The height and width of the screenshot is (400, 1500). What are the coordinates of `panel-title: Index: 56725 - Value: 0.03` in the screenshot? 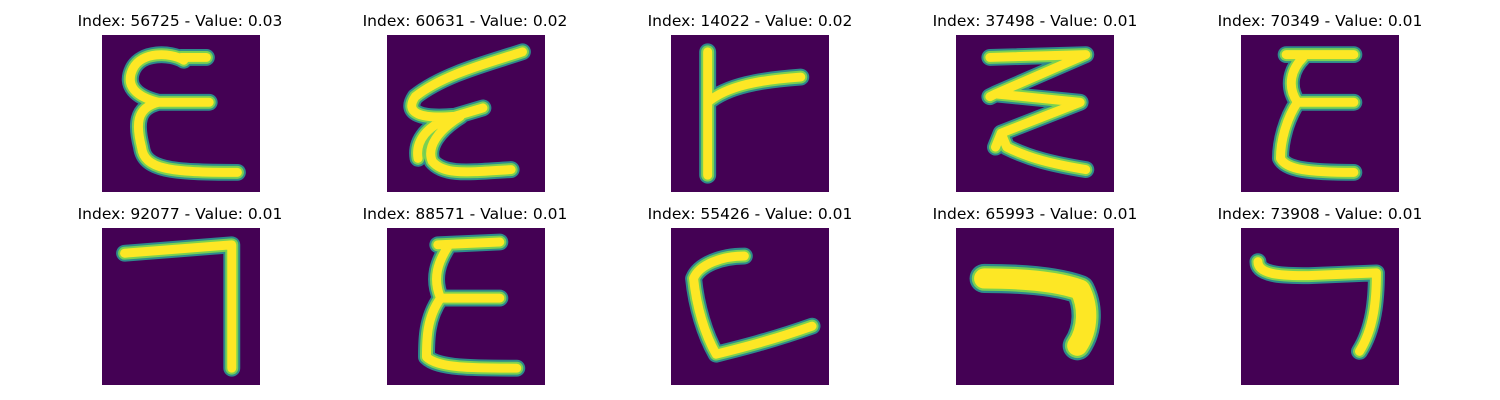 It's located at (180, 21).